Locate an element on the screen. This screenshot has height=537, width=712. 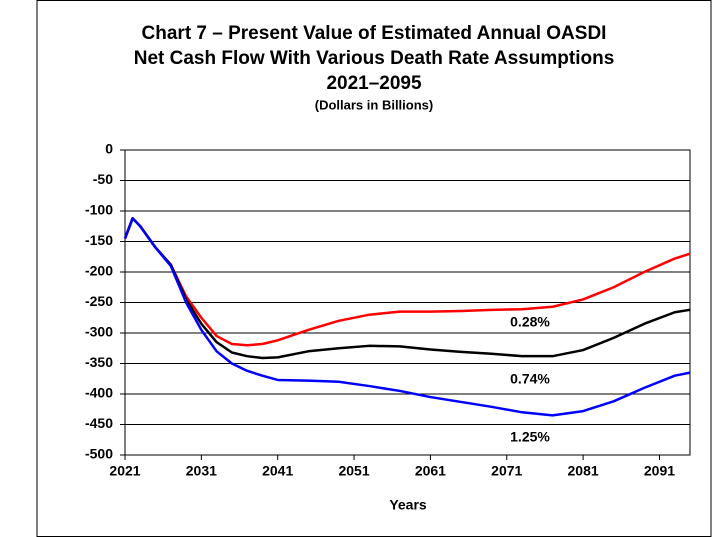
series-label: 0.28% is located at coordinates (530, 322).